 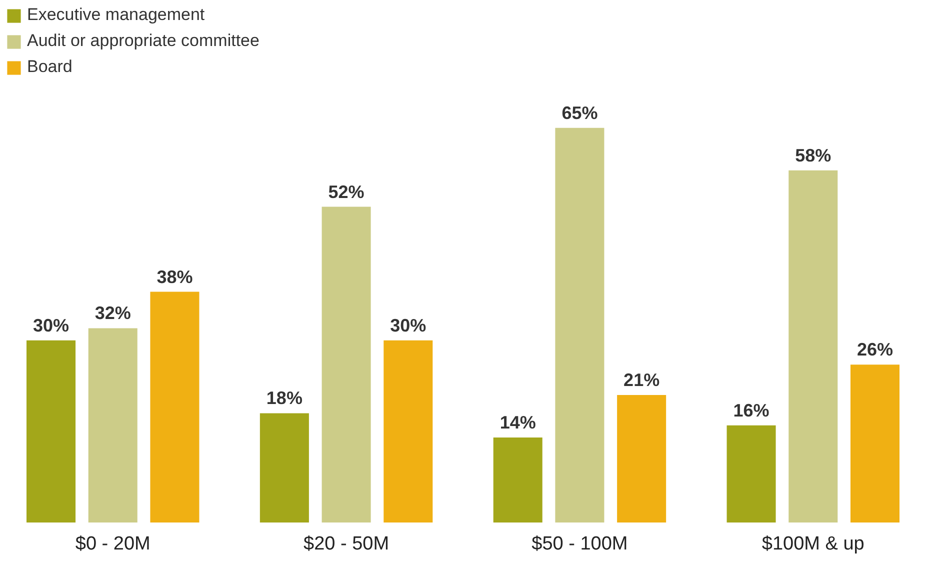 What do you see at coordinates (813, 544) in the screenshot?
I see `x-tick-label: $100M & up` at bounding box center [813, 544].